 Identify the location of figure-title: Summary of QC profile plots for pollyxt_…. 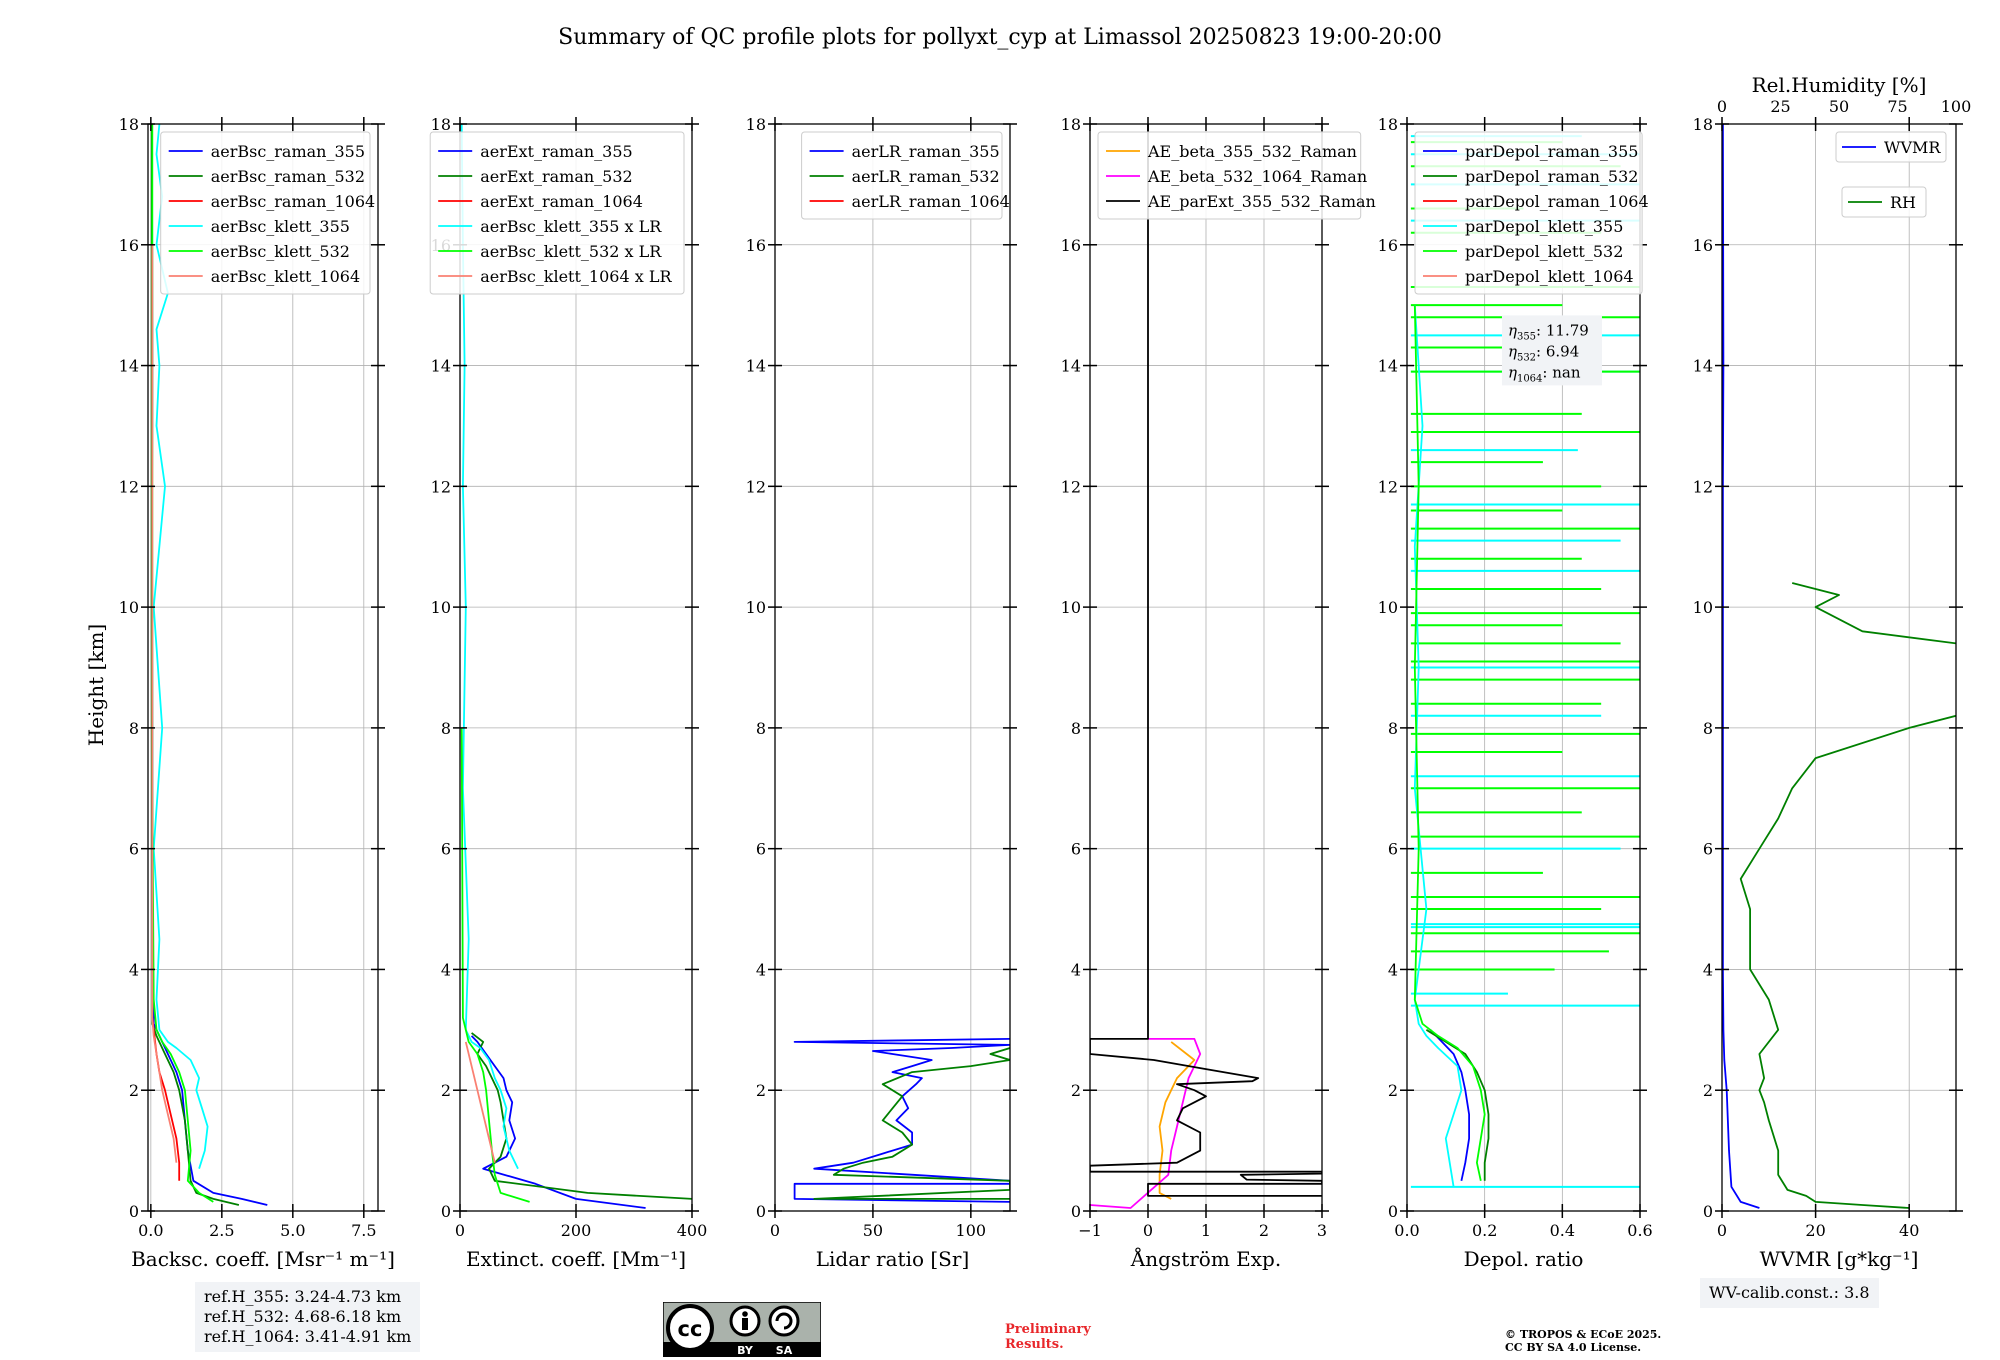
(1000, 37).